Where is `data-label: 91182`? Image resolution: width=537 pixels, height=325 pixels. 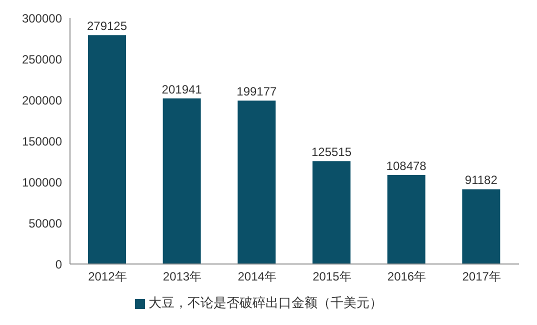 data-label: 91182 is located at coordinates (481, 180).